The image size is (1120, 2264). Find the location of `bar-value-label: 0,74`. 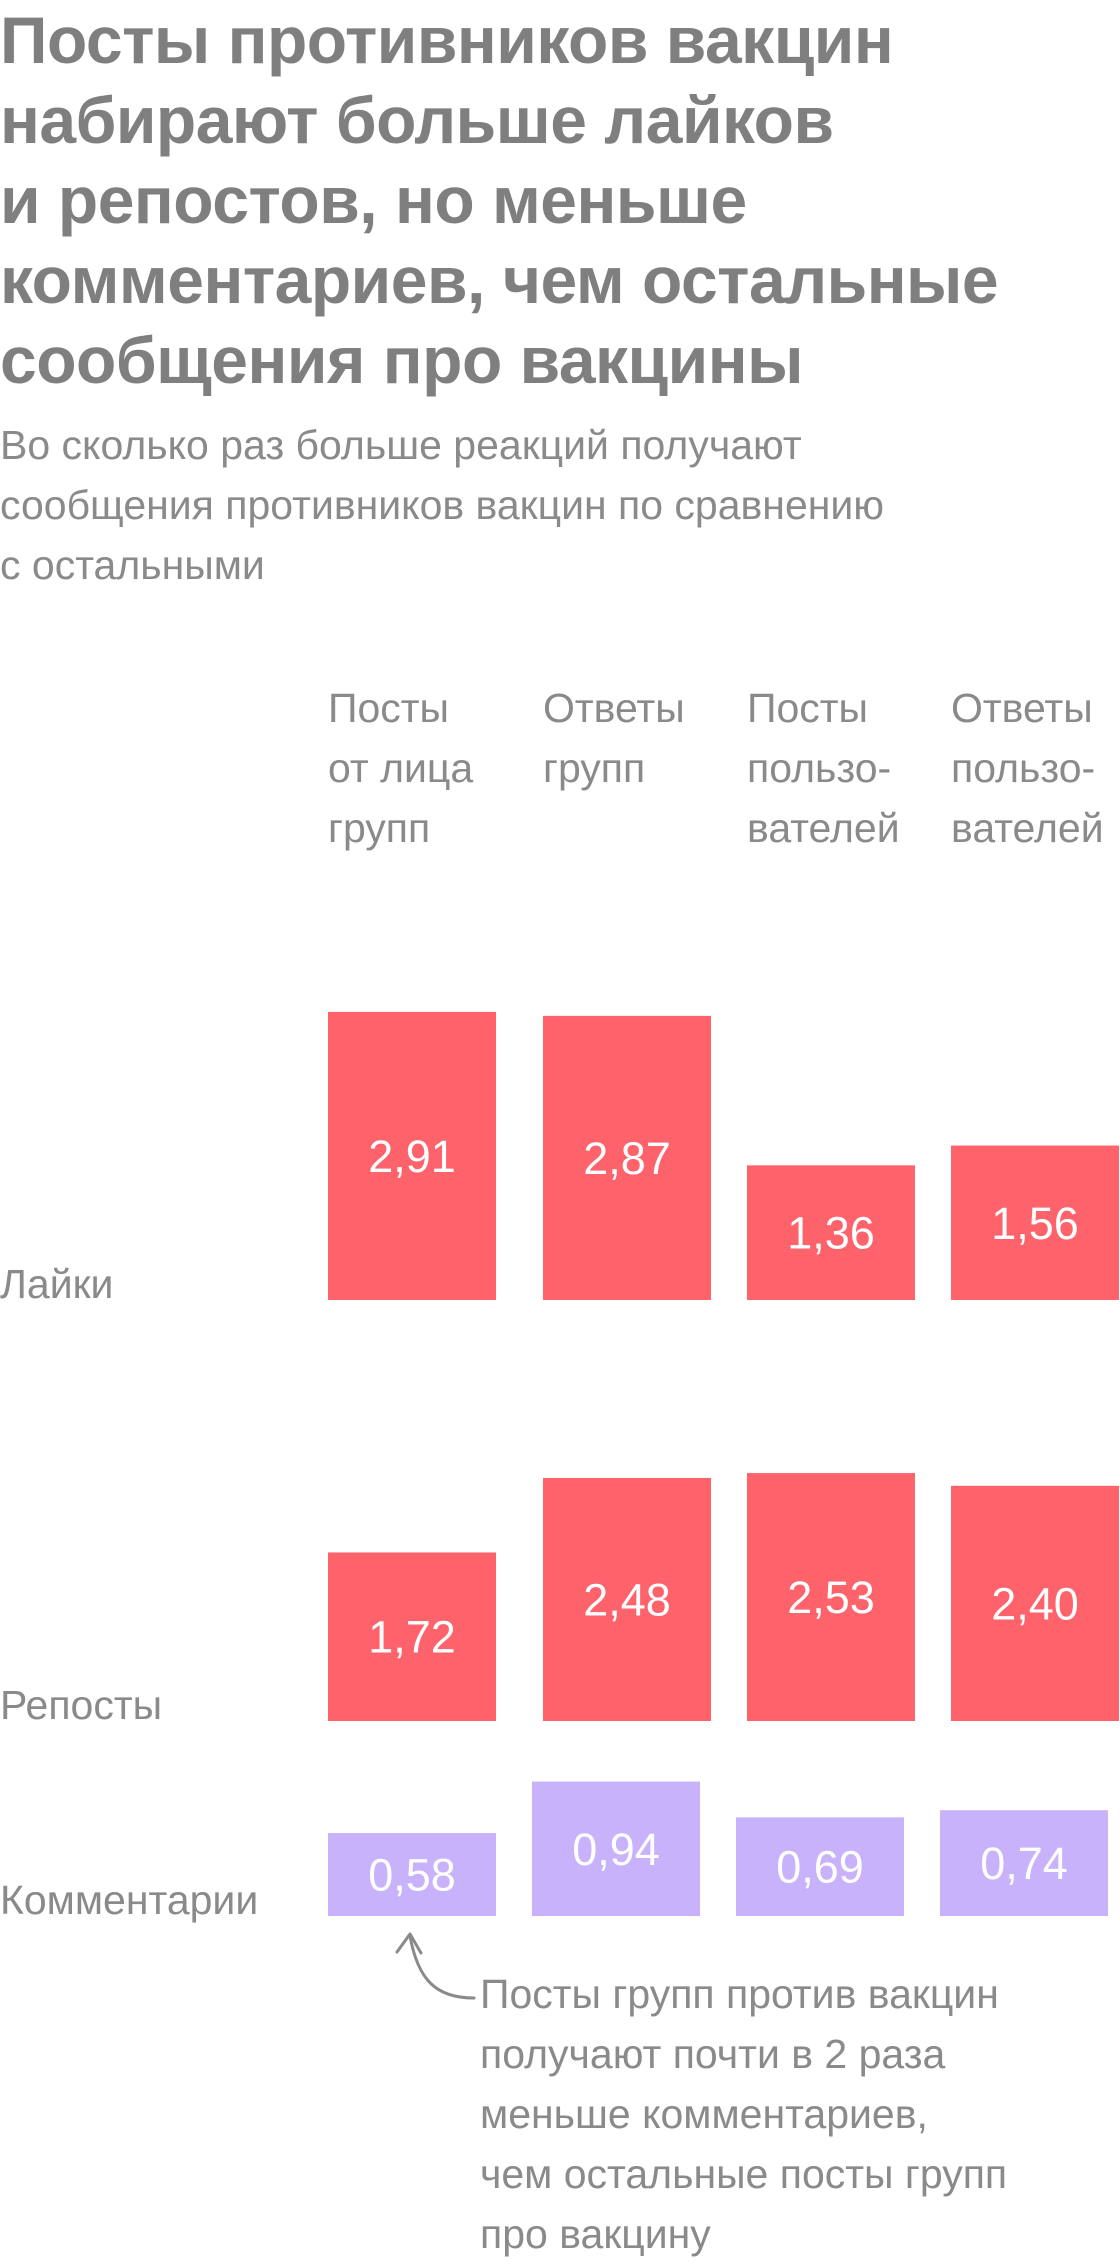

bar-value-label: 0,74 is located at coordinates (1024, 1863).